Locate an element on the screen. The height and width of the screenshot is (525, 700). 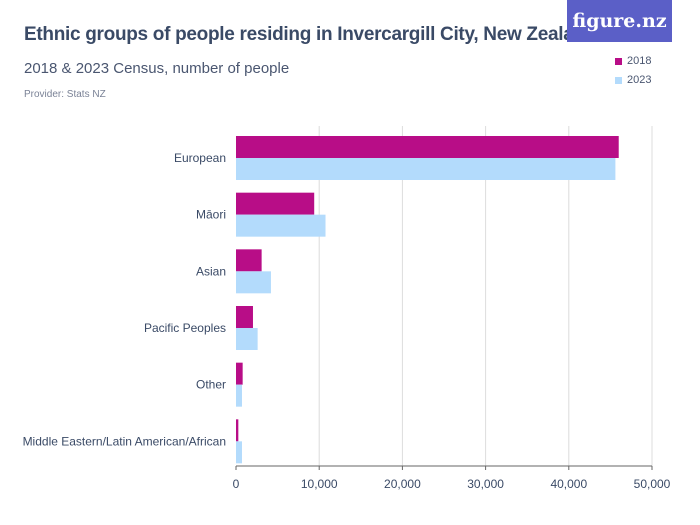
category-label: Pacific Peoples is located at coordinates (185, 328).